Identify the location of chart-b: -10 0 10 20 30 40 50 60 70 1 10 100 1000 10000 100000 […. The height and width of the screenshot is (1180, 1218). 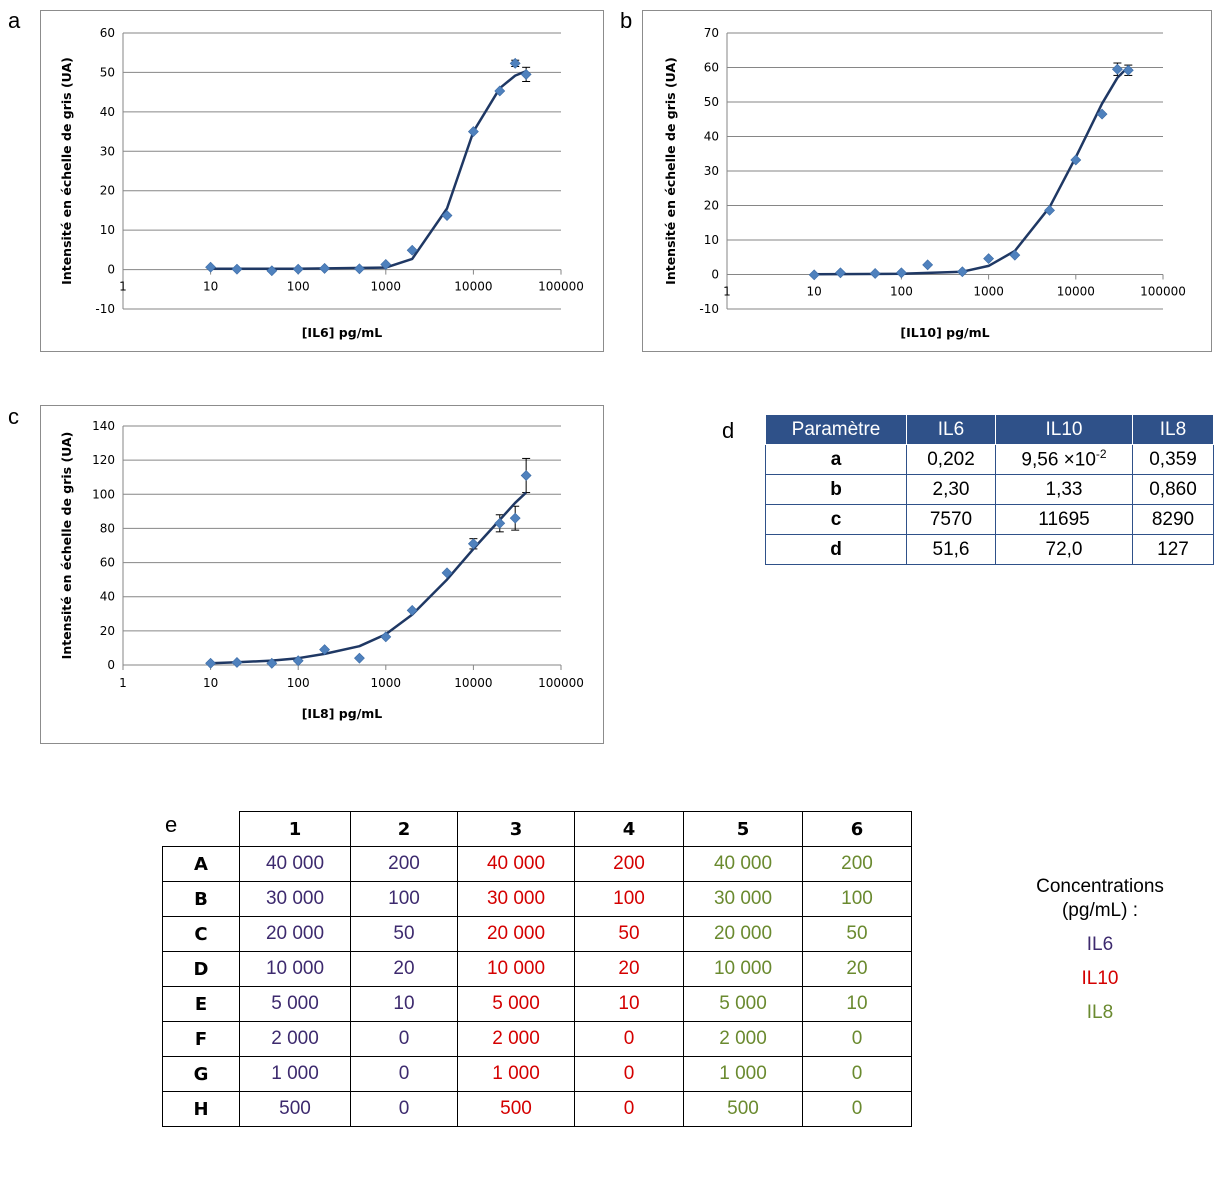
(927, 181).